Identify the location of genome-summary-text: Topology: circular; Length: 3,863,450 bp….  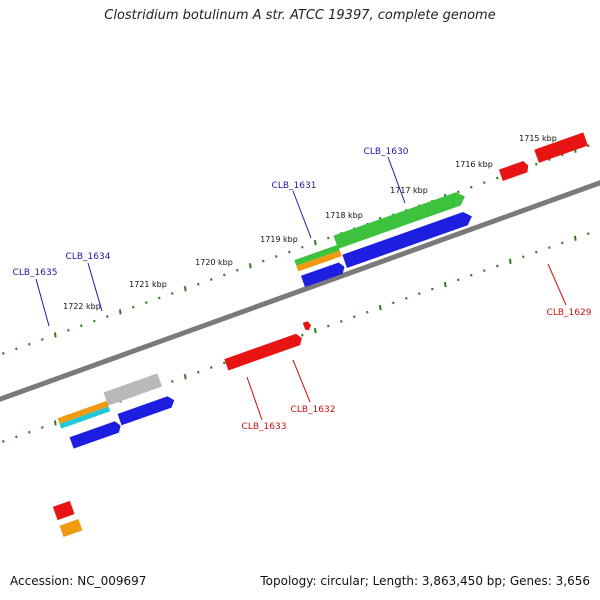
(425, 581).